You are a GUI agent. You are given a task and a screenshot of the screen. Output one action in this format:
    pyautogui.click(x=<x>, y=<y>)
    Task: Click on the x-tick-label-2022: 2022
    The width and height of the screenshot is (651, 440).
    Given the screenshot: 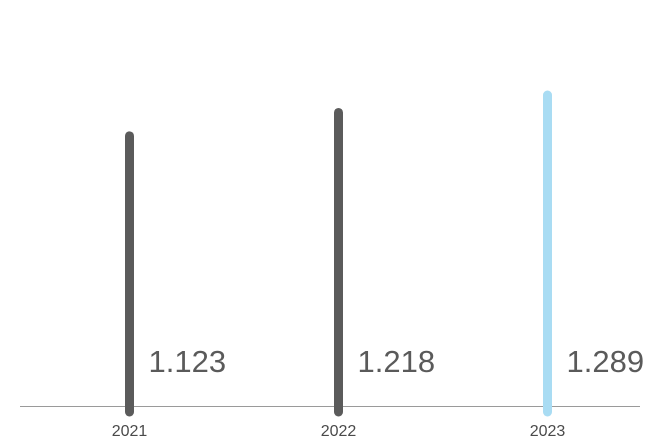 What is the action you would take?
    pyautogui.click(x=339, y=431)
    